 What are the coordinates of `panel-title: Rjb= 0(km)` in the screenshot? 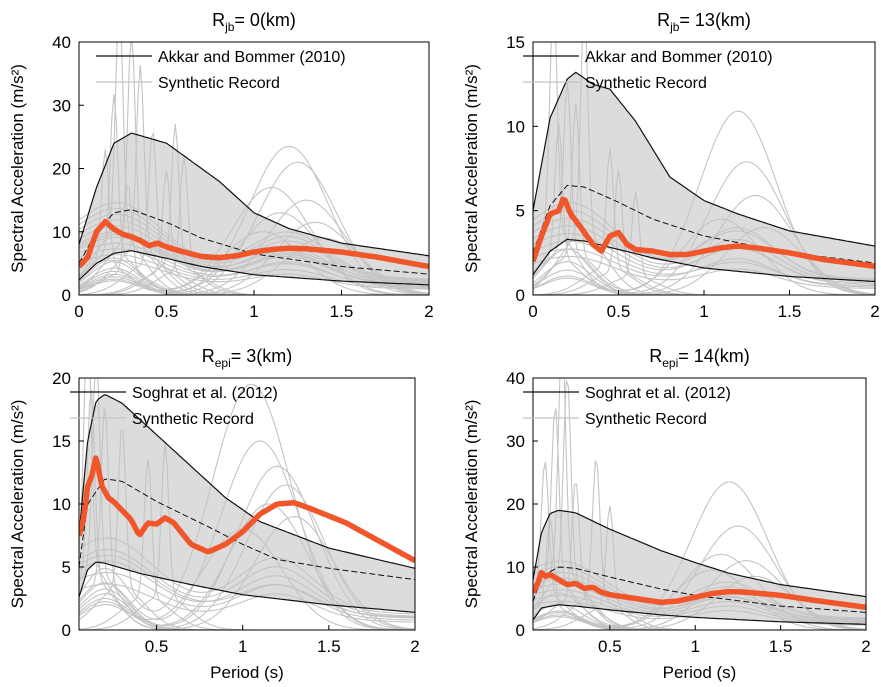 It's located at (254, 22).